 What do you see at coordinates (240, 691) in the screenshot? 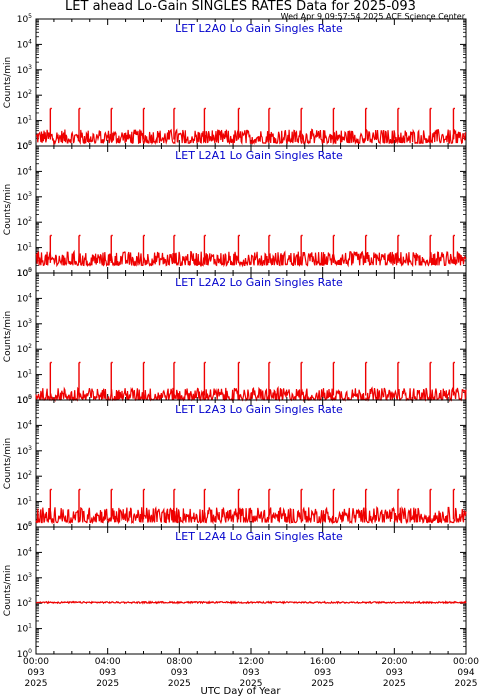
I see `x-axis-title: UTC Day of Year` at bounding box center [240, 691].